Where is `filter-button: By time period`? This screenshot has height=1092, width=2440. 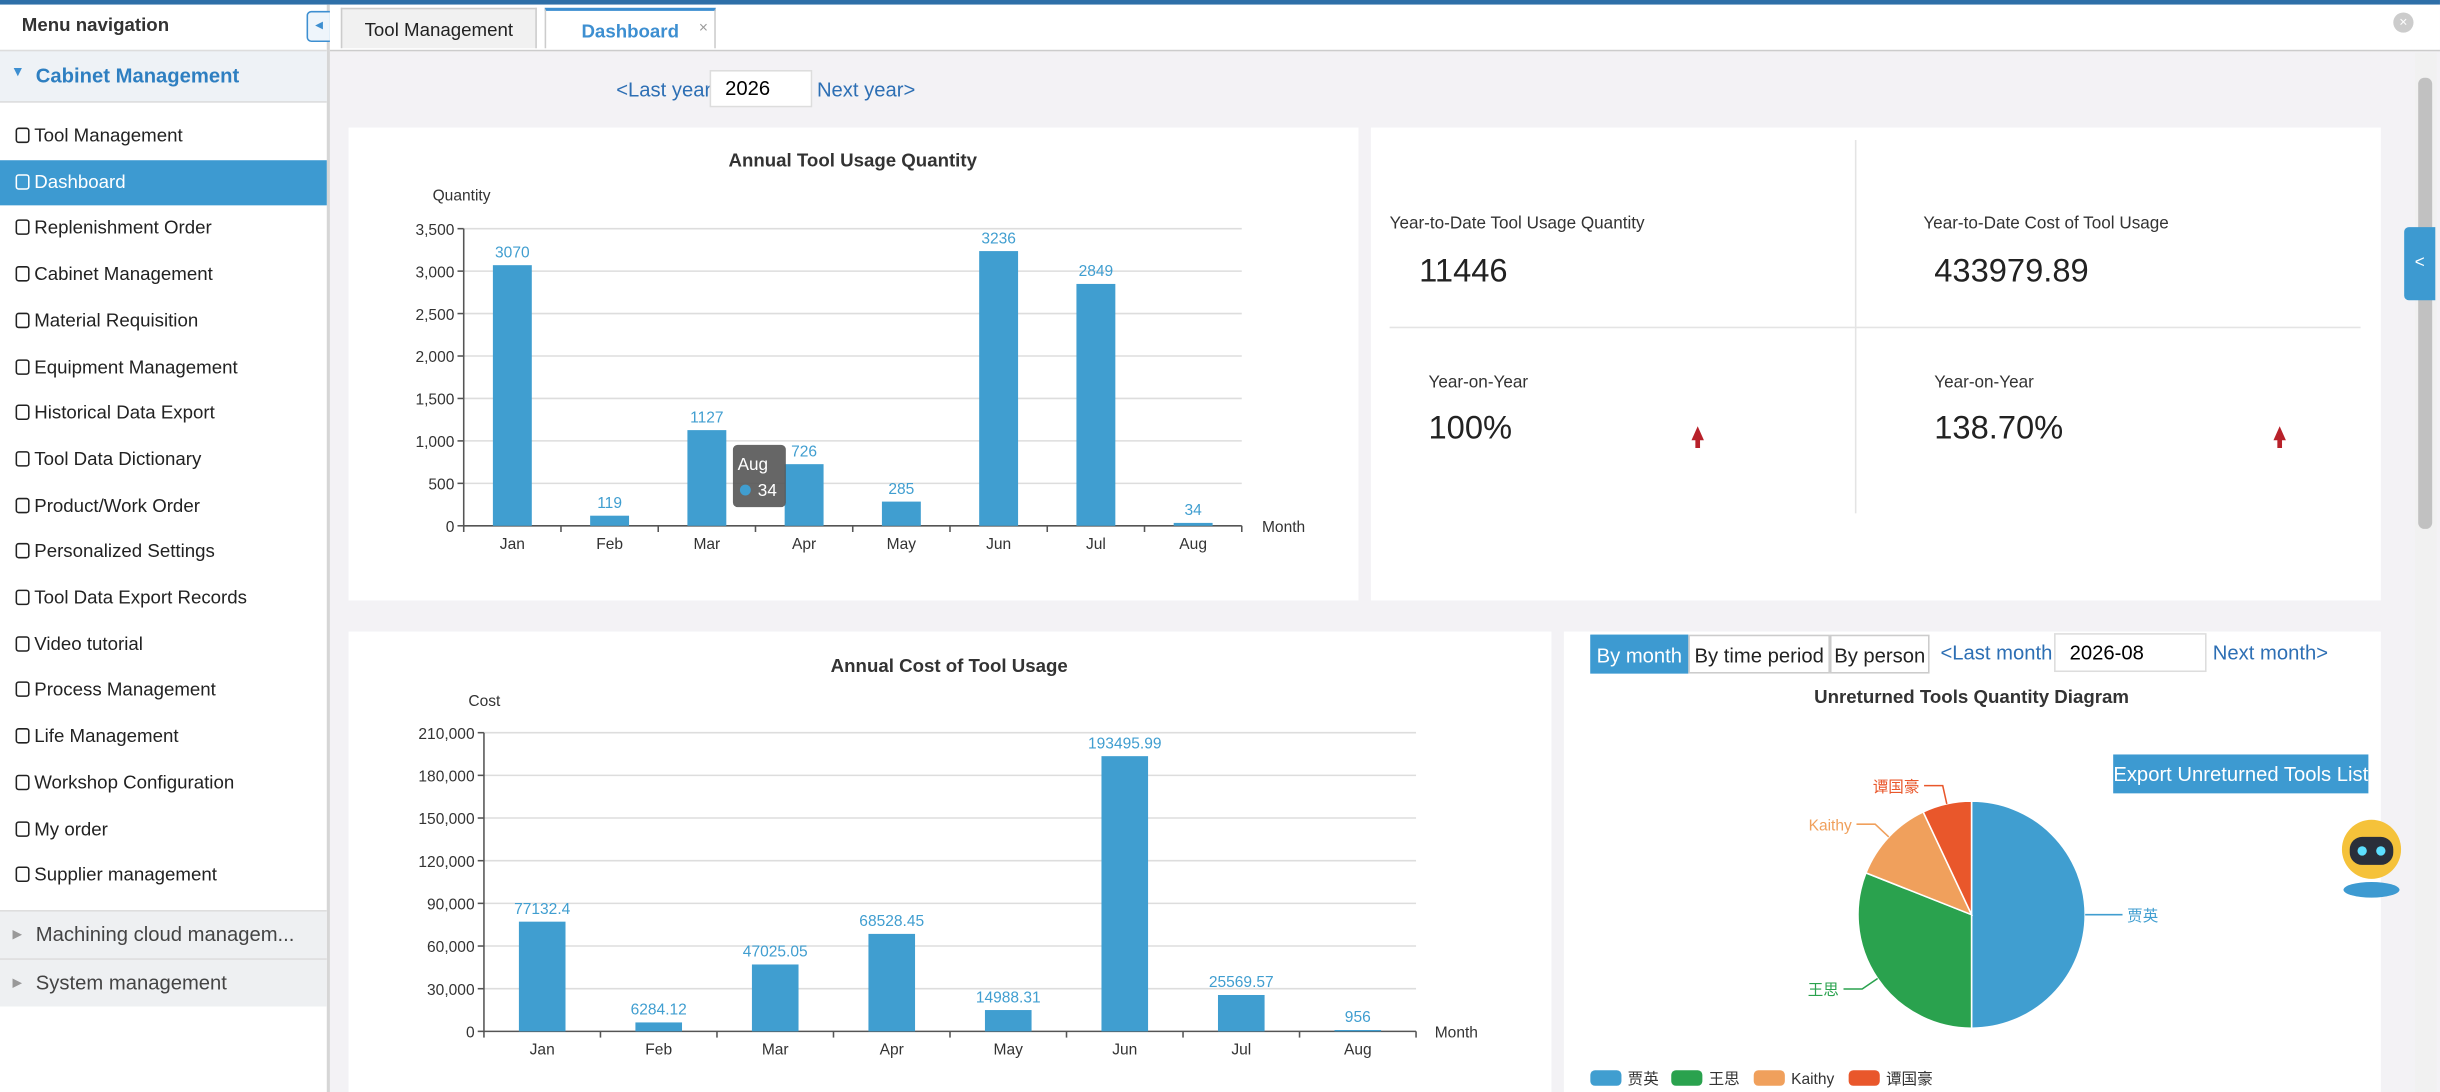
filter-button: By time period is located at coordinates (1759, 654).